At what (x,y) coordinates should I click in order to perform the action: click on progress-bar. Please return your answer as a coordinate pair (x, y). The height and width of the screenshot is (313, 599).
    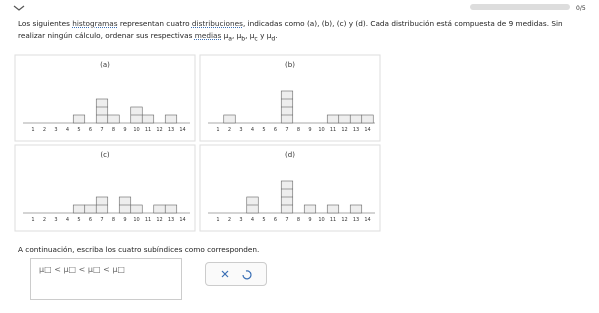
    Looking at the image, I should click on (520, 7).